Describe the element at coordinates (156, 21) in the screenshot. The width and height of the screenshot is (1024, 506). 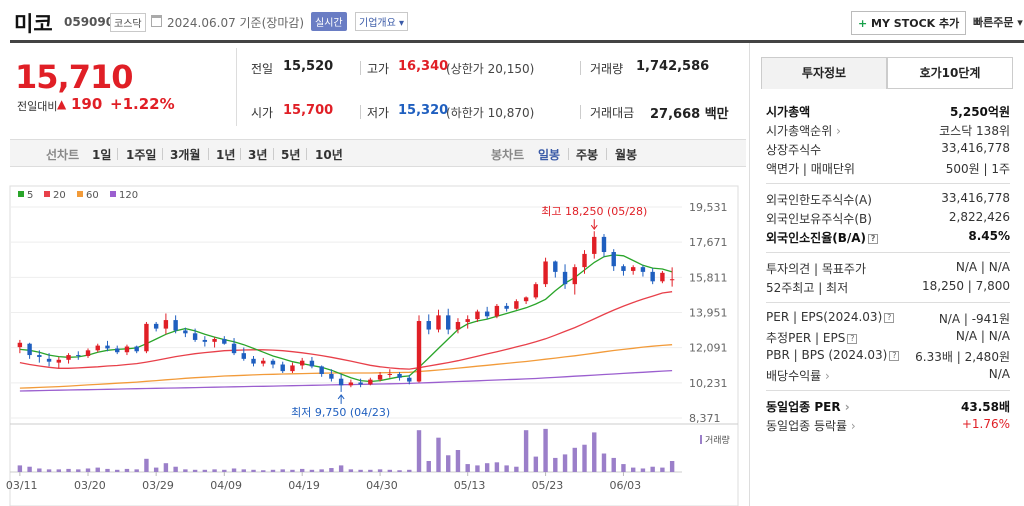
I see `calendar-icon` at that location.